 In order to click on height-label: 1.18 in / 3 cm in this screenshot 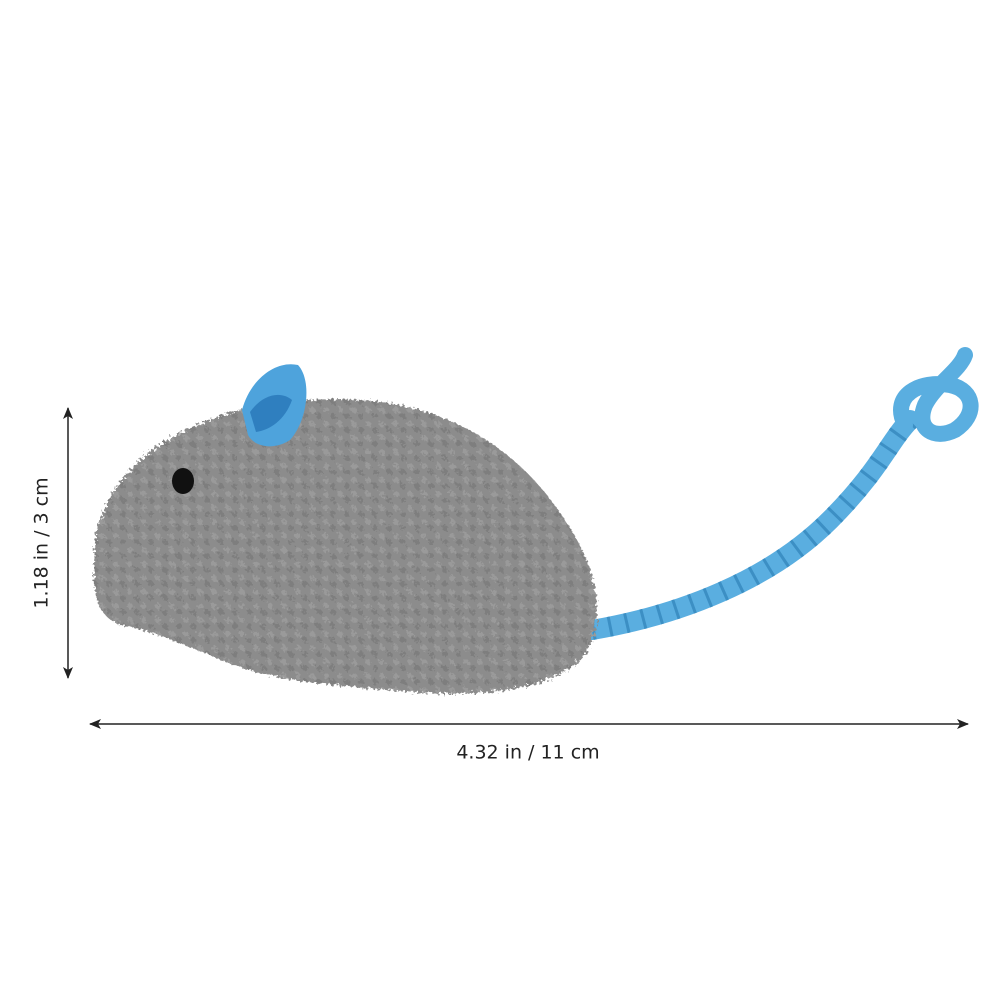, I will do `click(42, 542)`.